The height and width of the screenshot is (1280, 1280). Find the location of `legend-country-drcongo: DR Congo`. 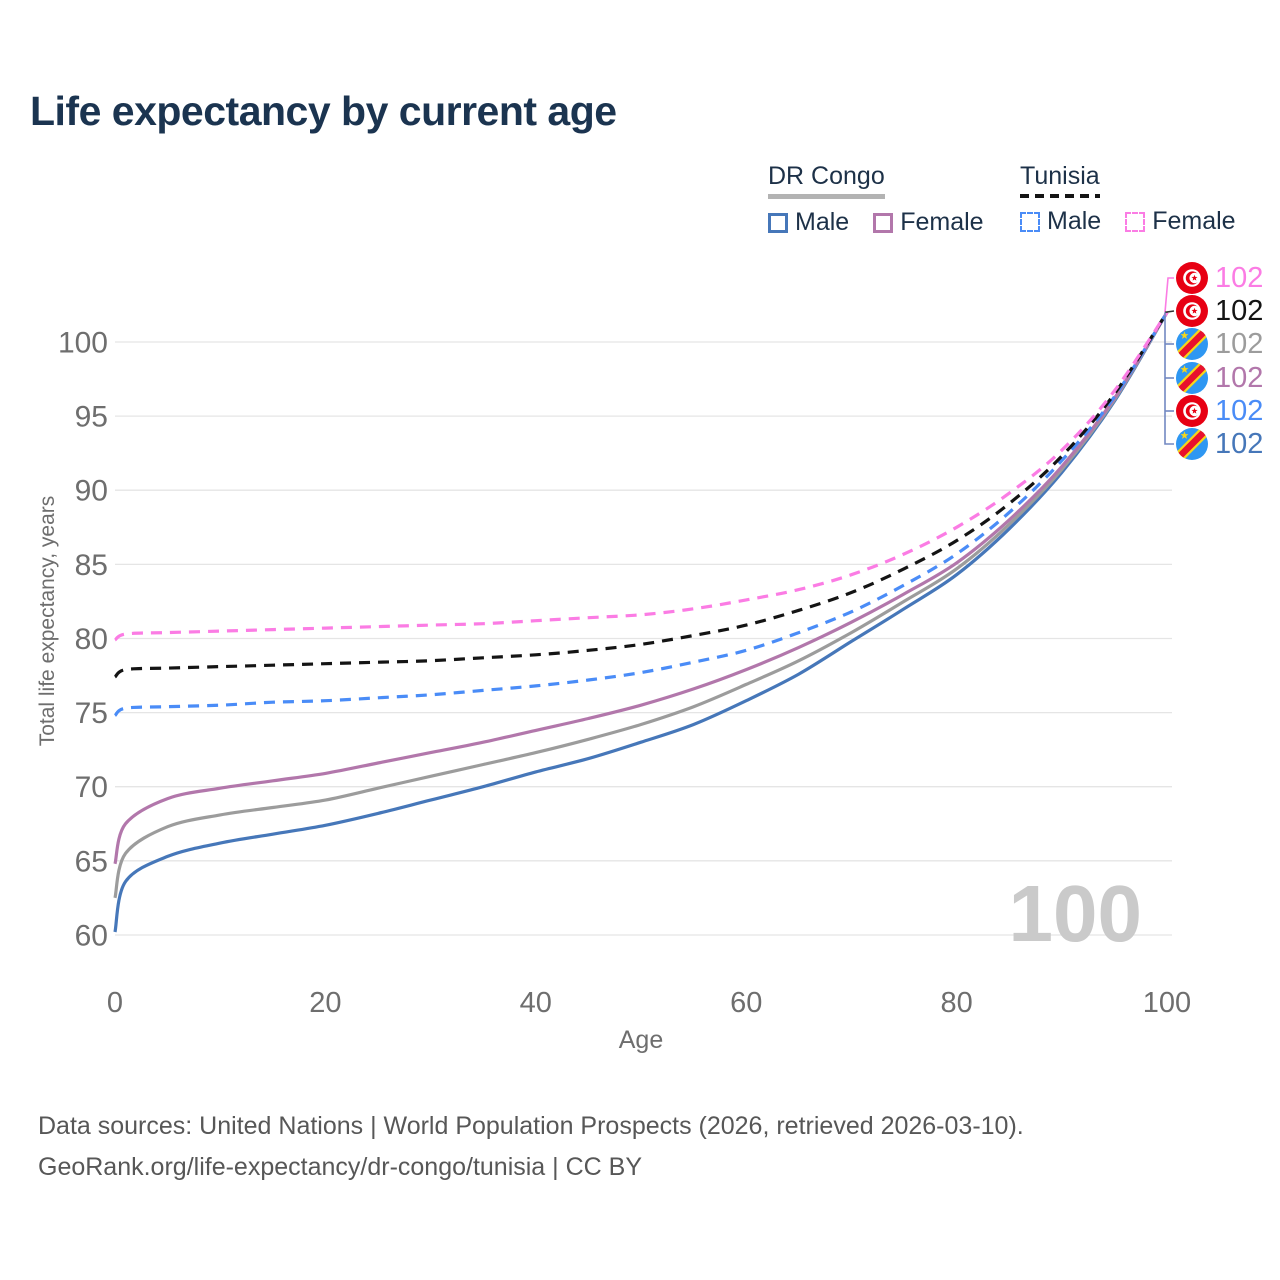

legend-country-drcongo: DR Congo is located at coordinates (826, 176).